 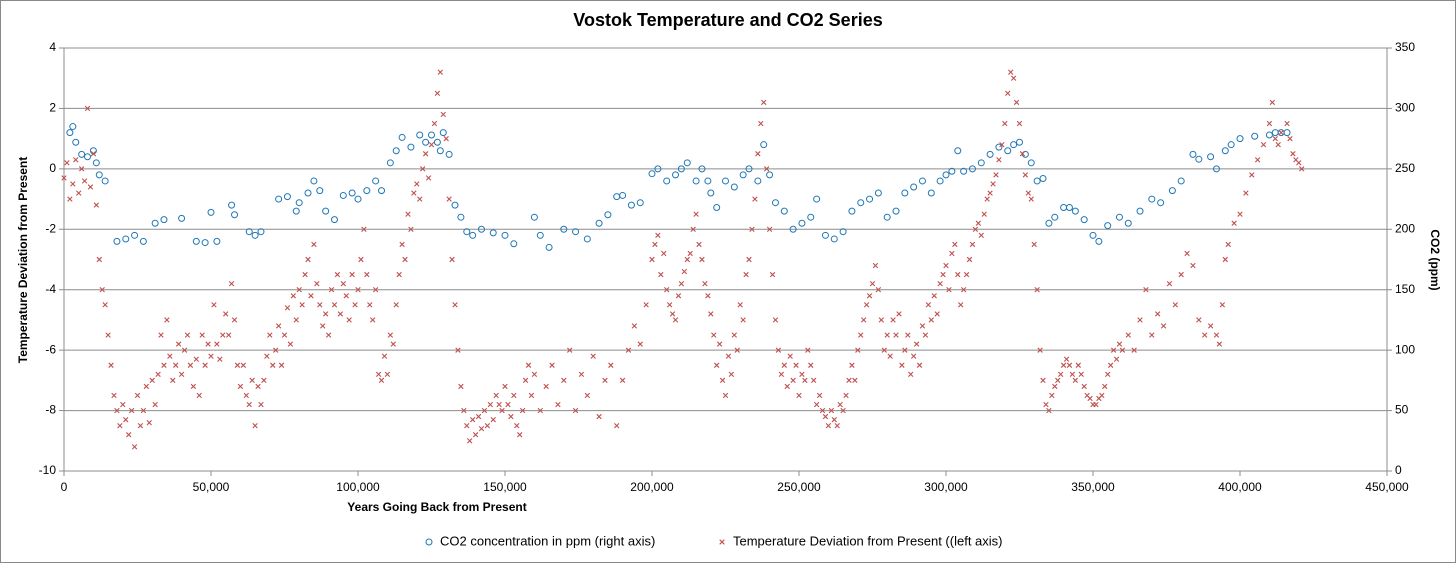 I want to click on y-tick-label: -4, so click(x=50, y=289).